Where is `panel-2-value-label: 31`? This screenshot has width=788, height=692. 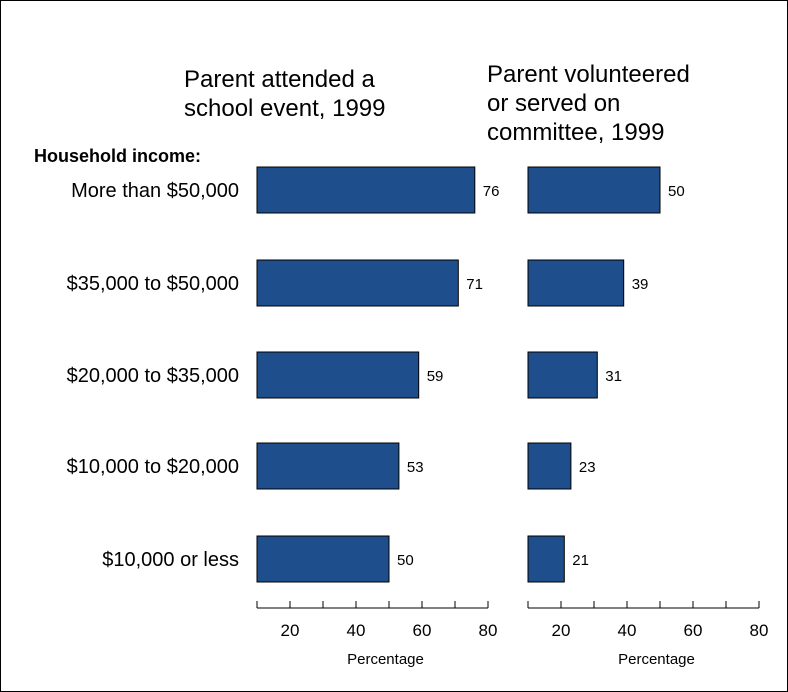
panel-2-value-label: 31 is located at coordinates (613, 376).